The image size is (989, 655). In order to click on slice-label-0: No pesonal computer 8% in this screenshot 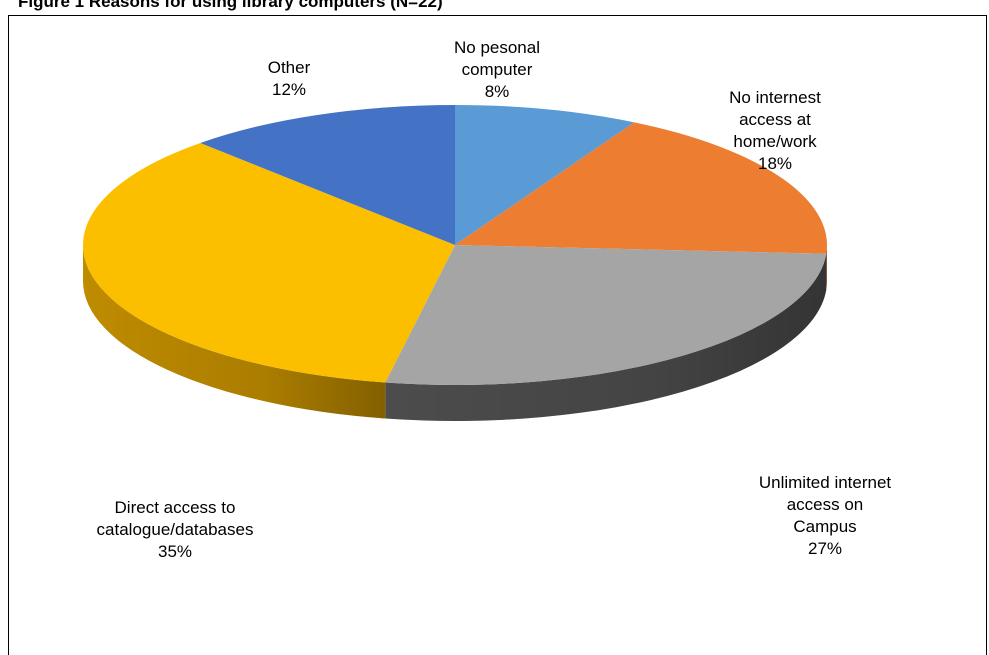, I will do `click(497, 69)`.